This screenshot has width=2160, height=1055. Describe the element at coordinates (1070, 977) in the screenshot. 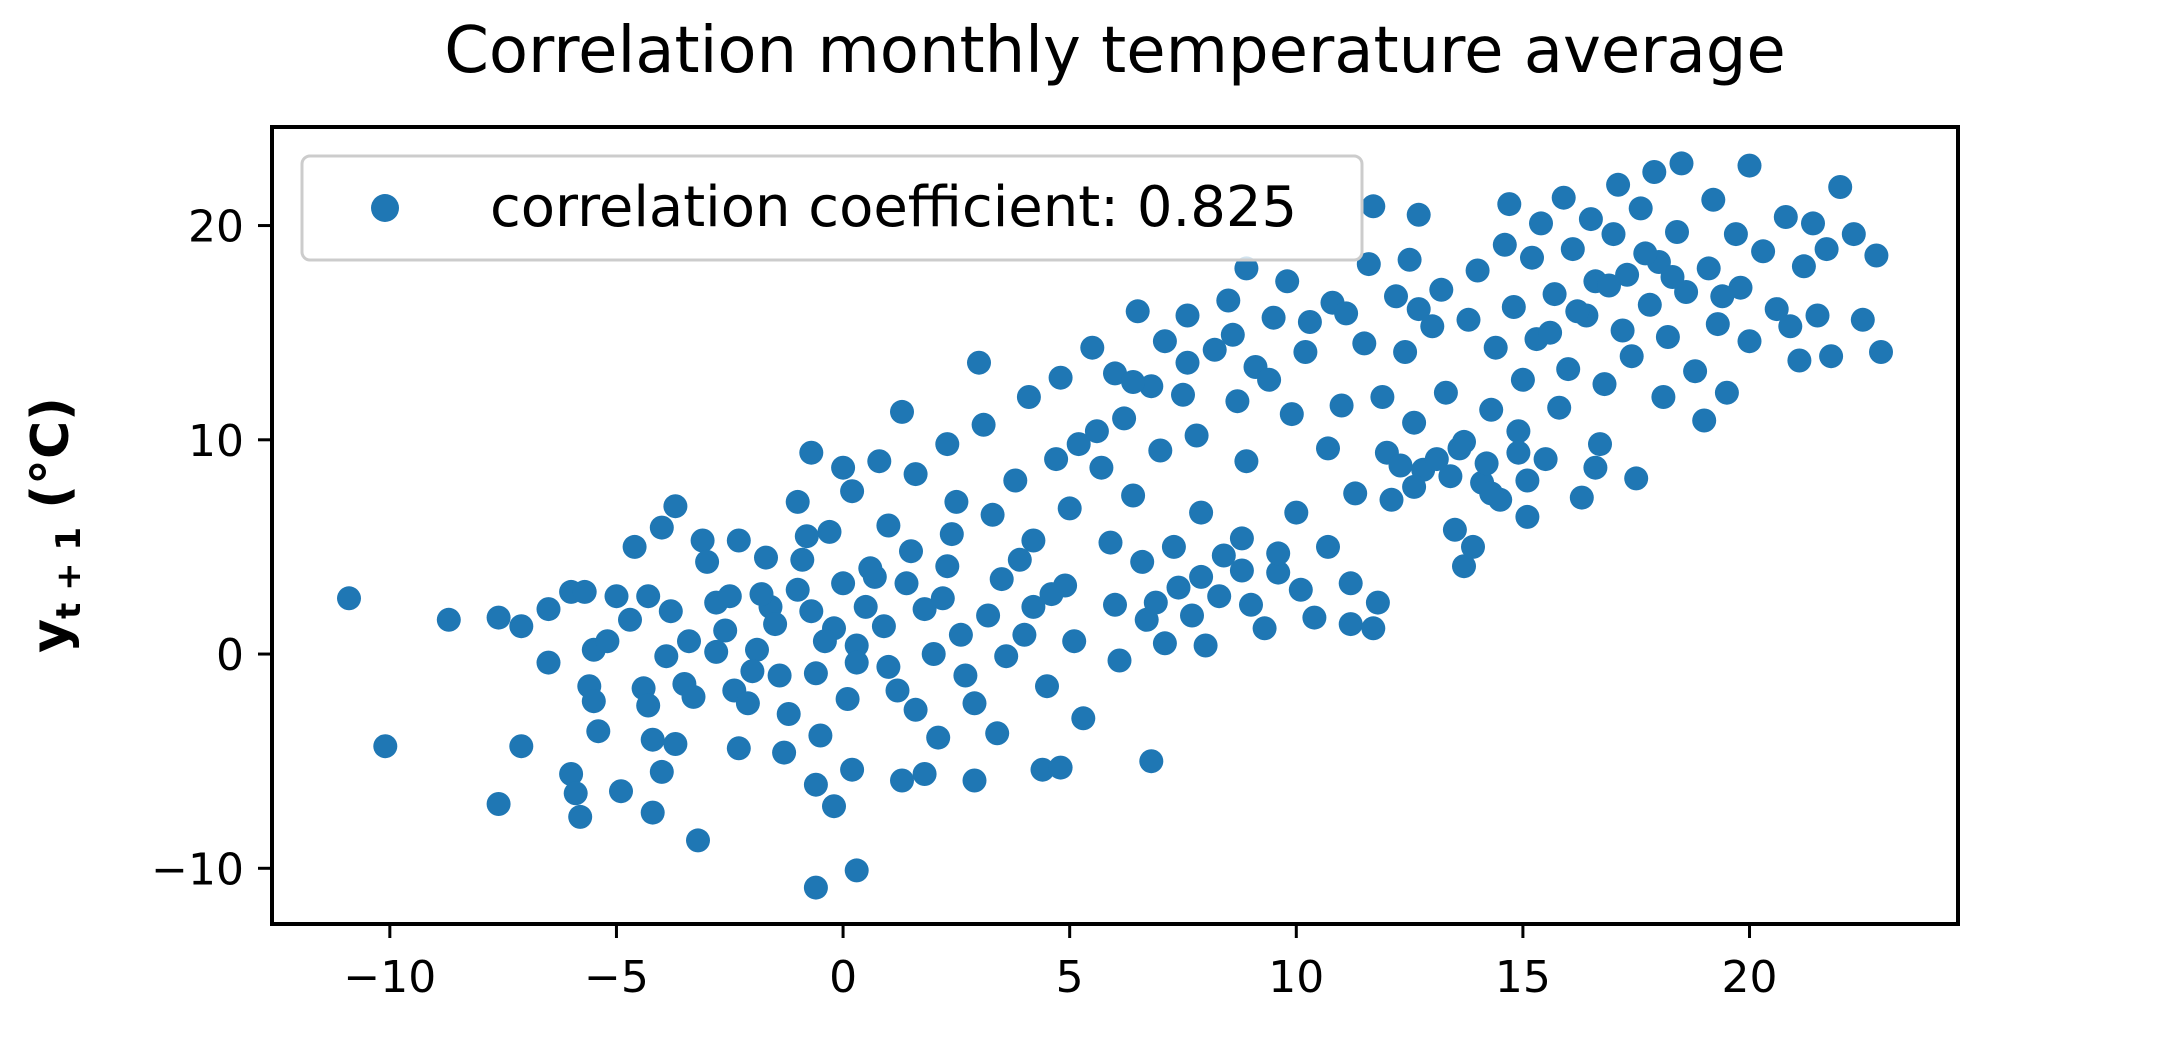

I see `x-tick-label: 5` at that location.